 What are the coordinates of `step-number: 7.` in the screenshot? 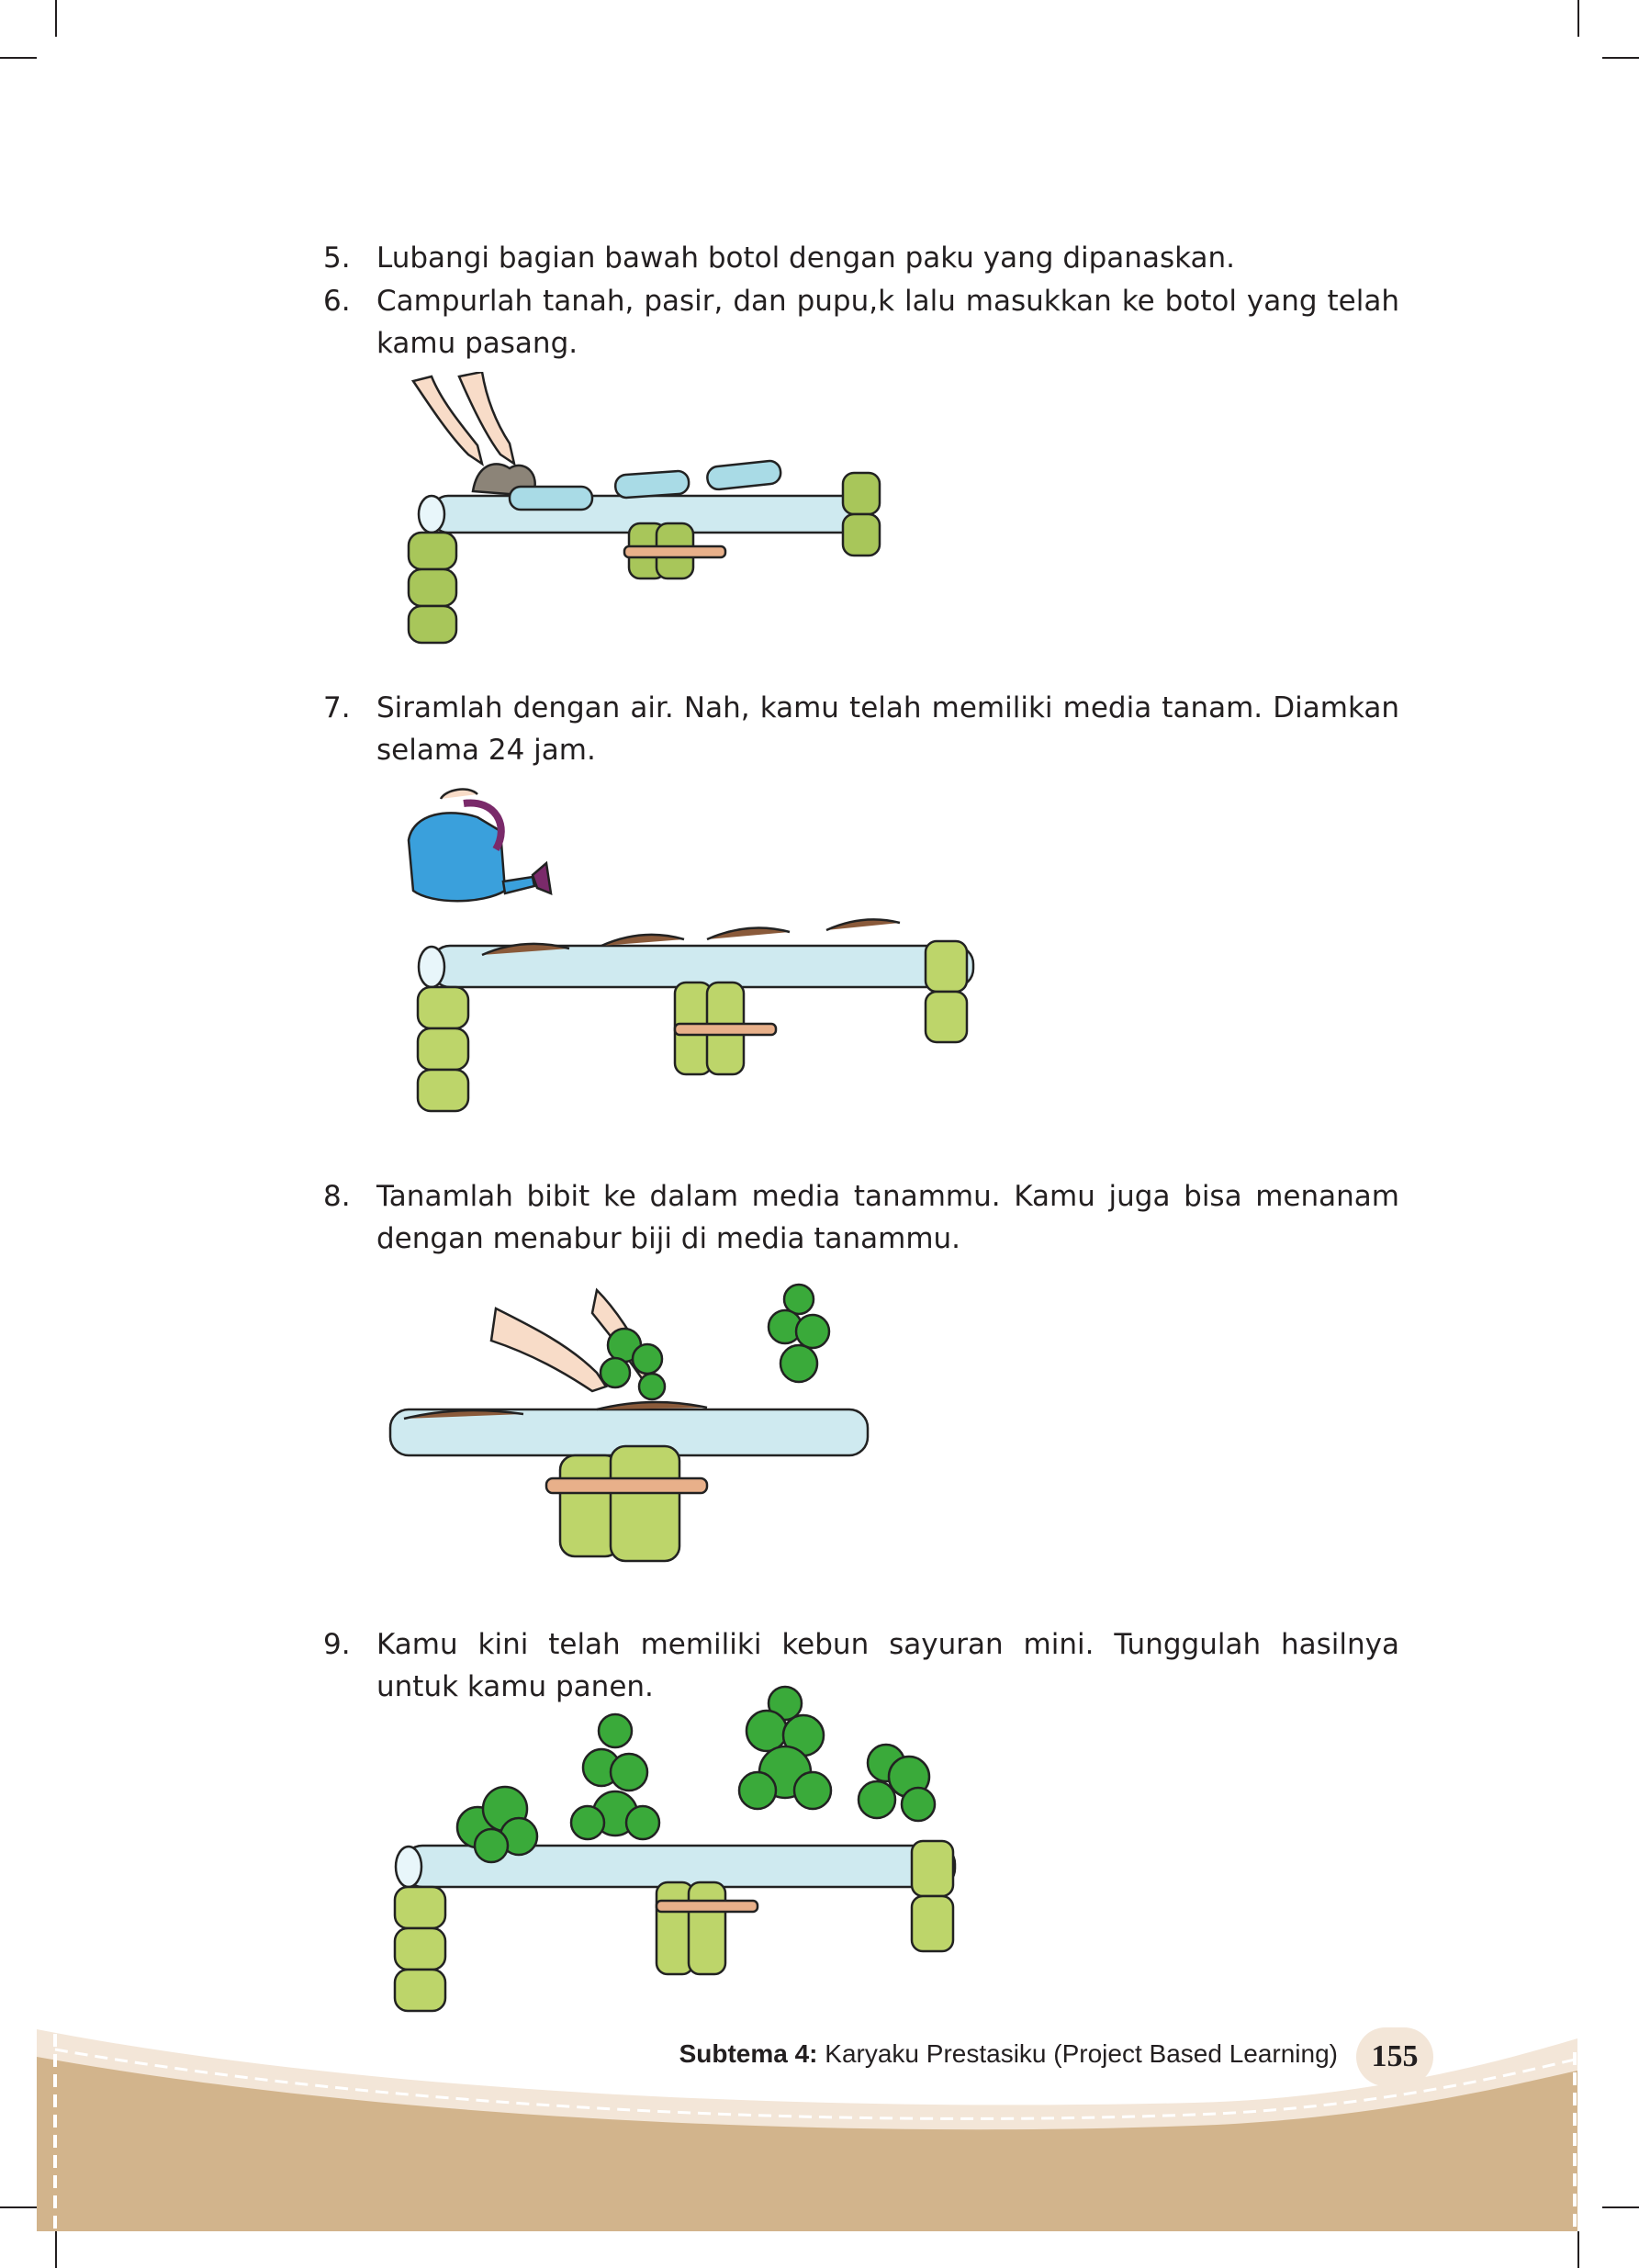 It's located at (337, 708).